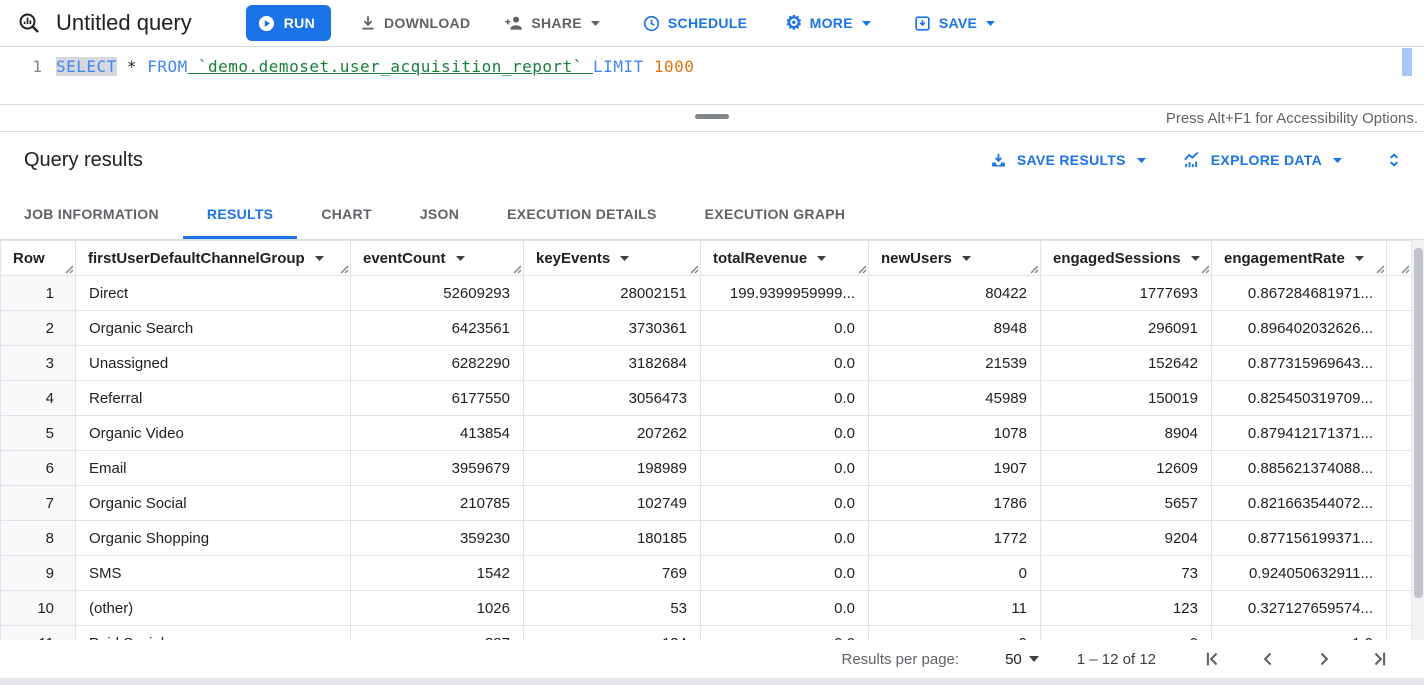 This screenshot has height=685, width=1424. Describe the element at coordinates (1418, 423) in the screenshot. I see `scrollbar-thumb` at that location.